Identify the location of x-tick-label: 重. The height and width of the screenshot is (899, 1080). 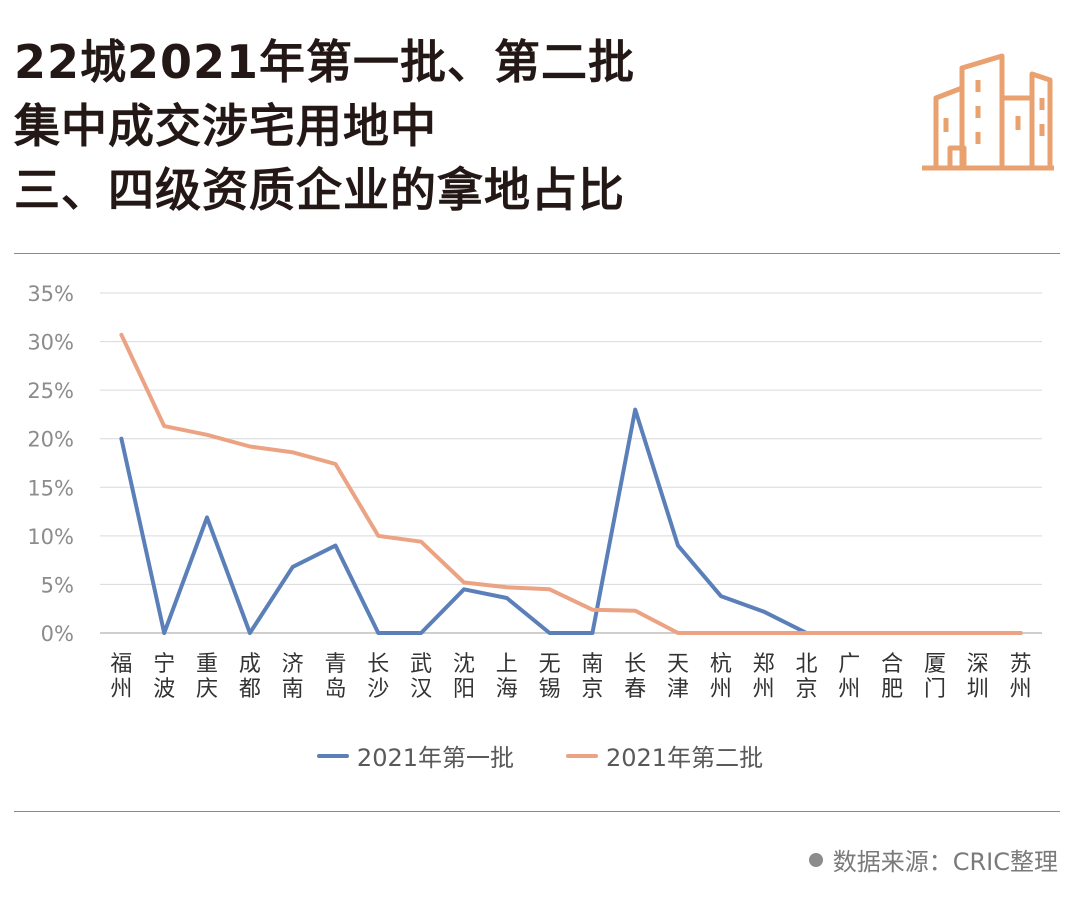
(207, 664).